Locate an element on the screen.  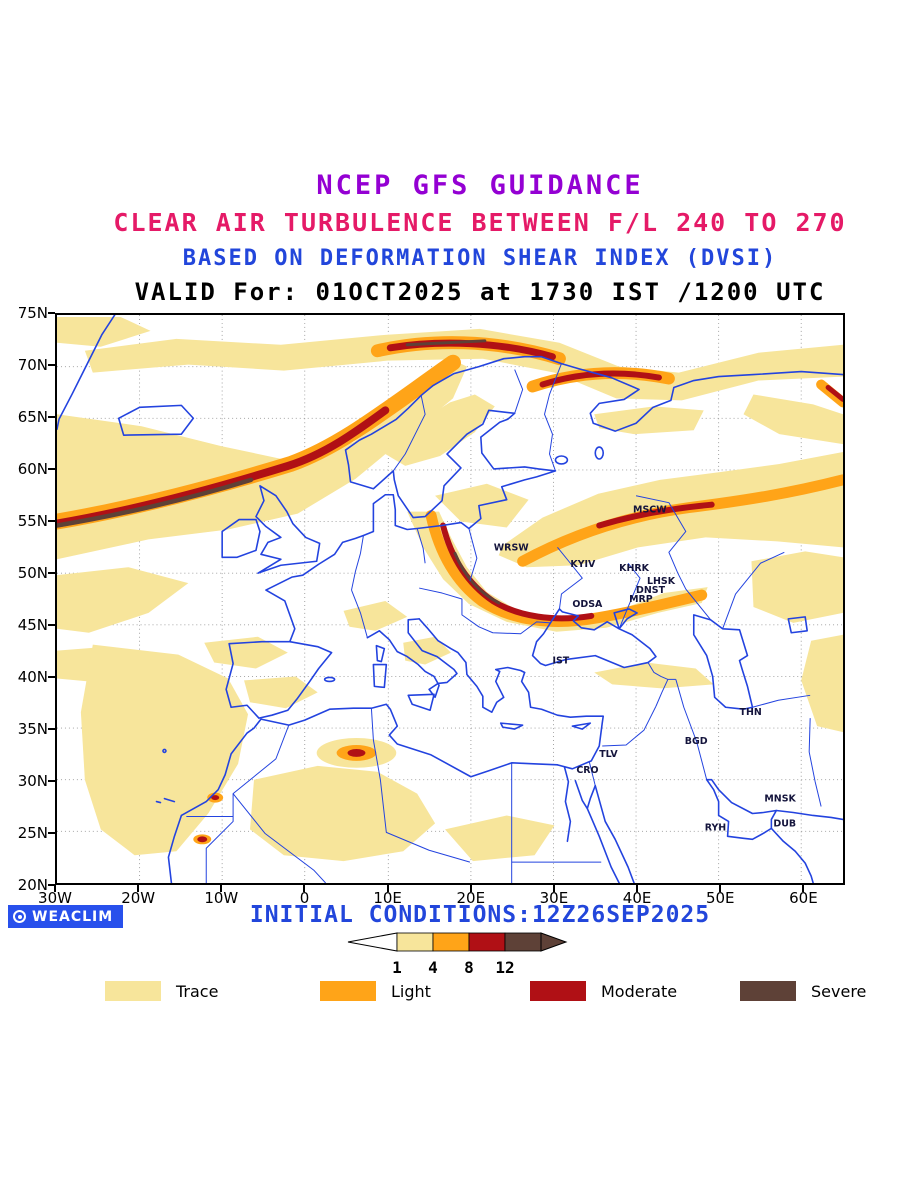
city-label-TLV: TLV is located at coordinates (608, 754).